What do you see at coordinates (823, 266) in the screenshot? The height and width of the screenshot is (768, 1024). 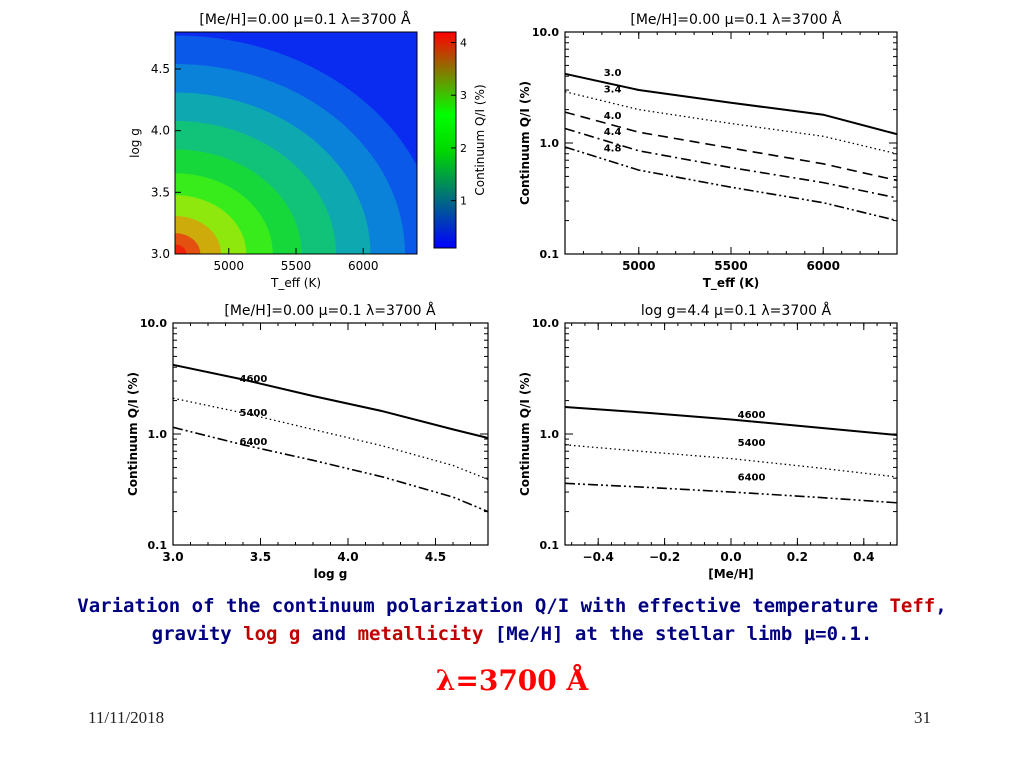 I see `x-tick-label: 6000` at bounding box center [823, 266].